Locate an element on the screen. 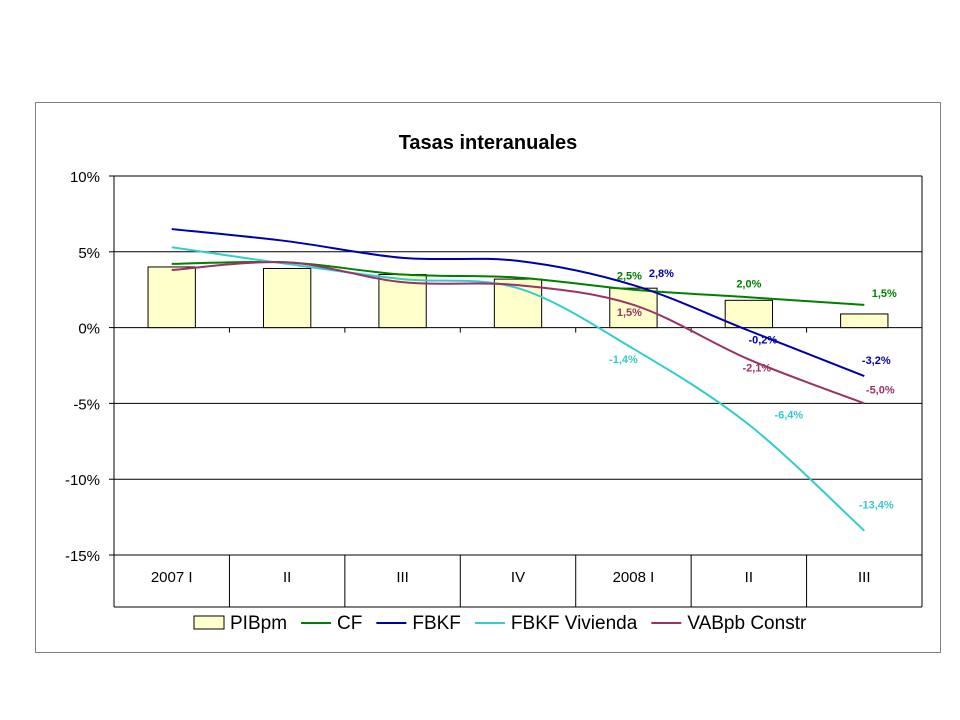 The height and width of the screenshot is (720, 960). x-tick-label: 2008 I is located at coordinates (634, 577).